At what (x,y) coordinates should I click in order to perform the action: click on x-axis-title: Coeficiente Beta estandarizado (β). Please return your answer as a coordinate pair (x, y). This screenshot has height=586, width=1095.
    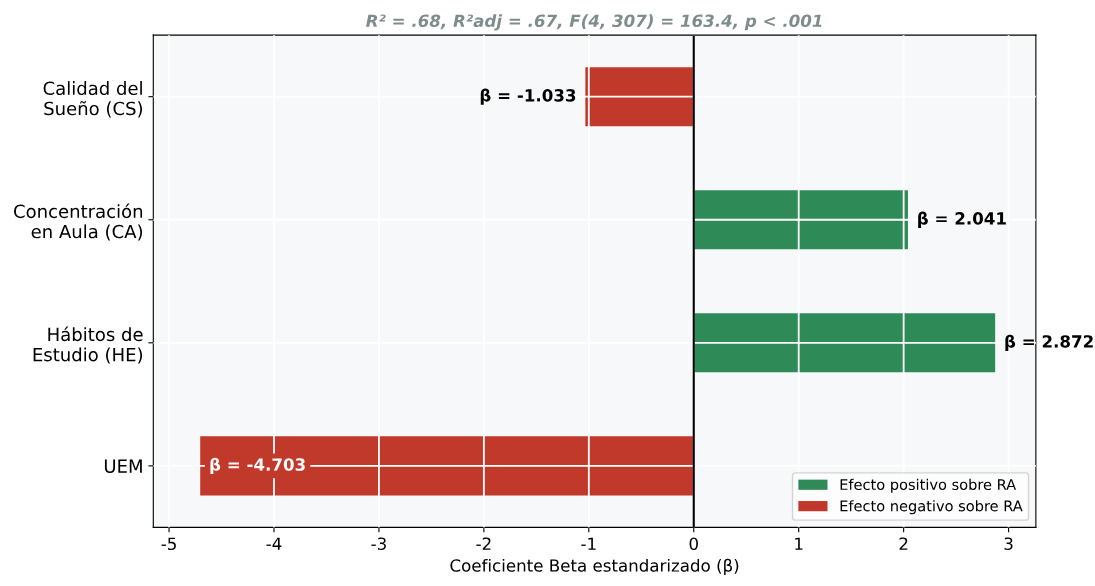
    Looking at the image, I should click on (594, 567).